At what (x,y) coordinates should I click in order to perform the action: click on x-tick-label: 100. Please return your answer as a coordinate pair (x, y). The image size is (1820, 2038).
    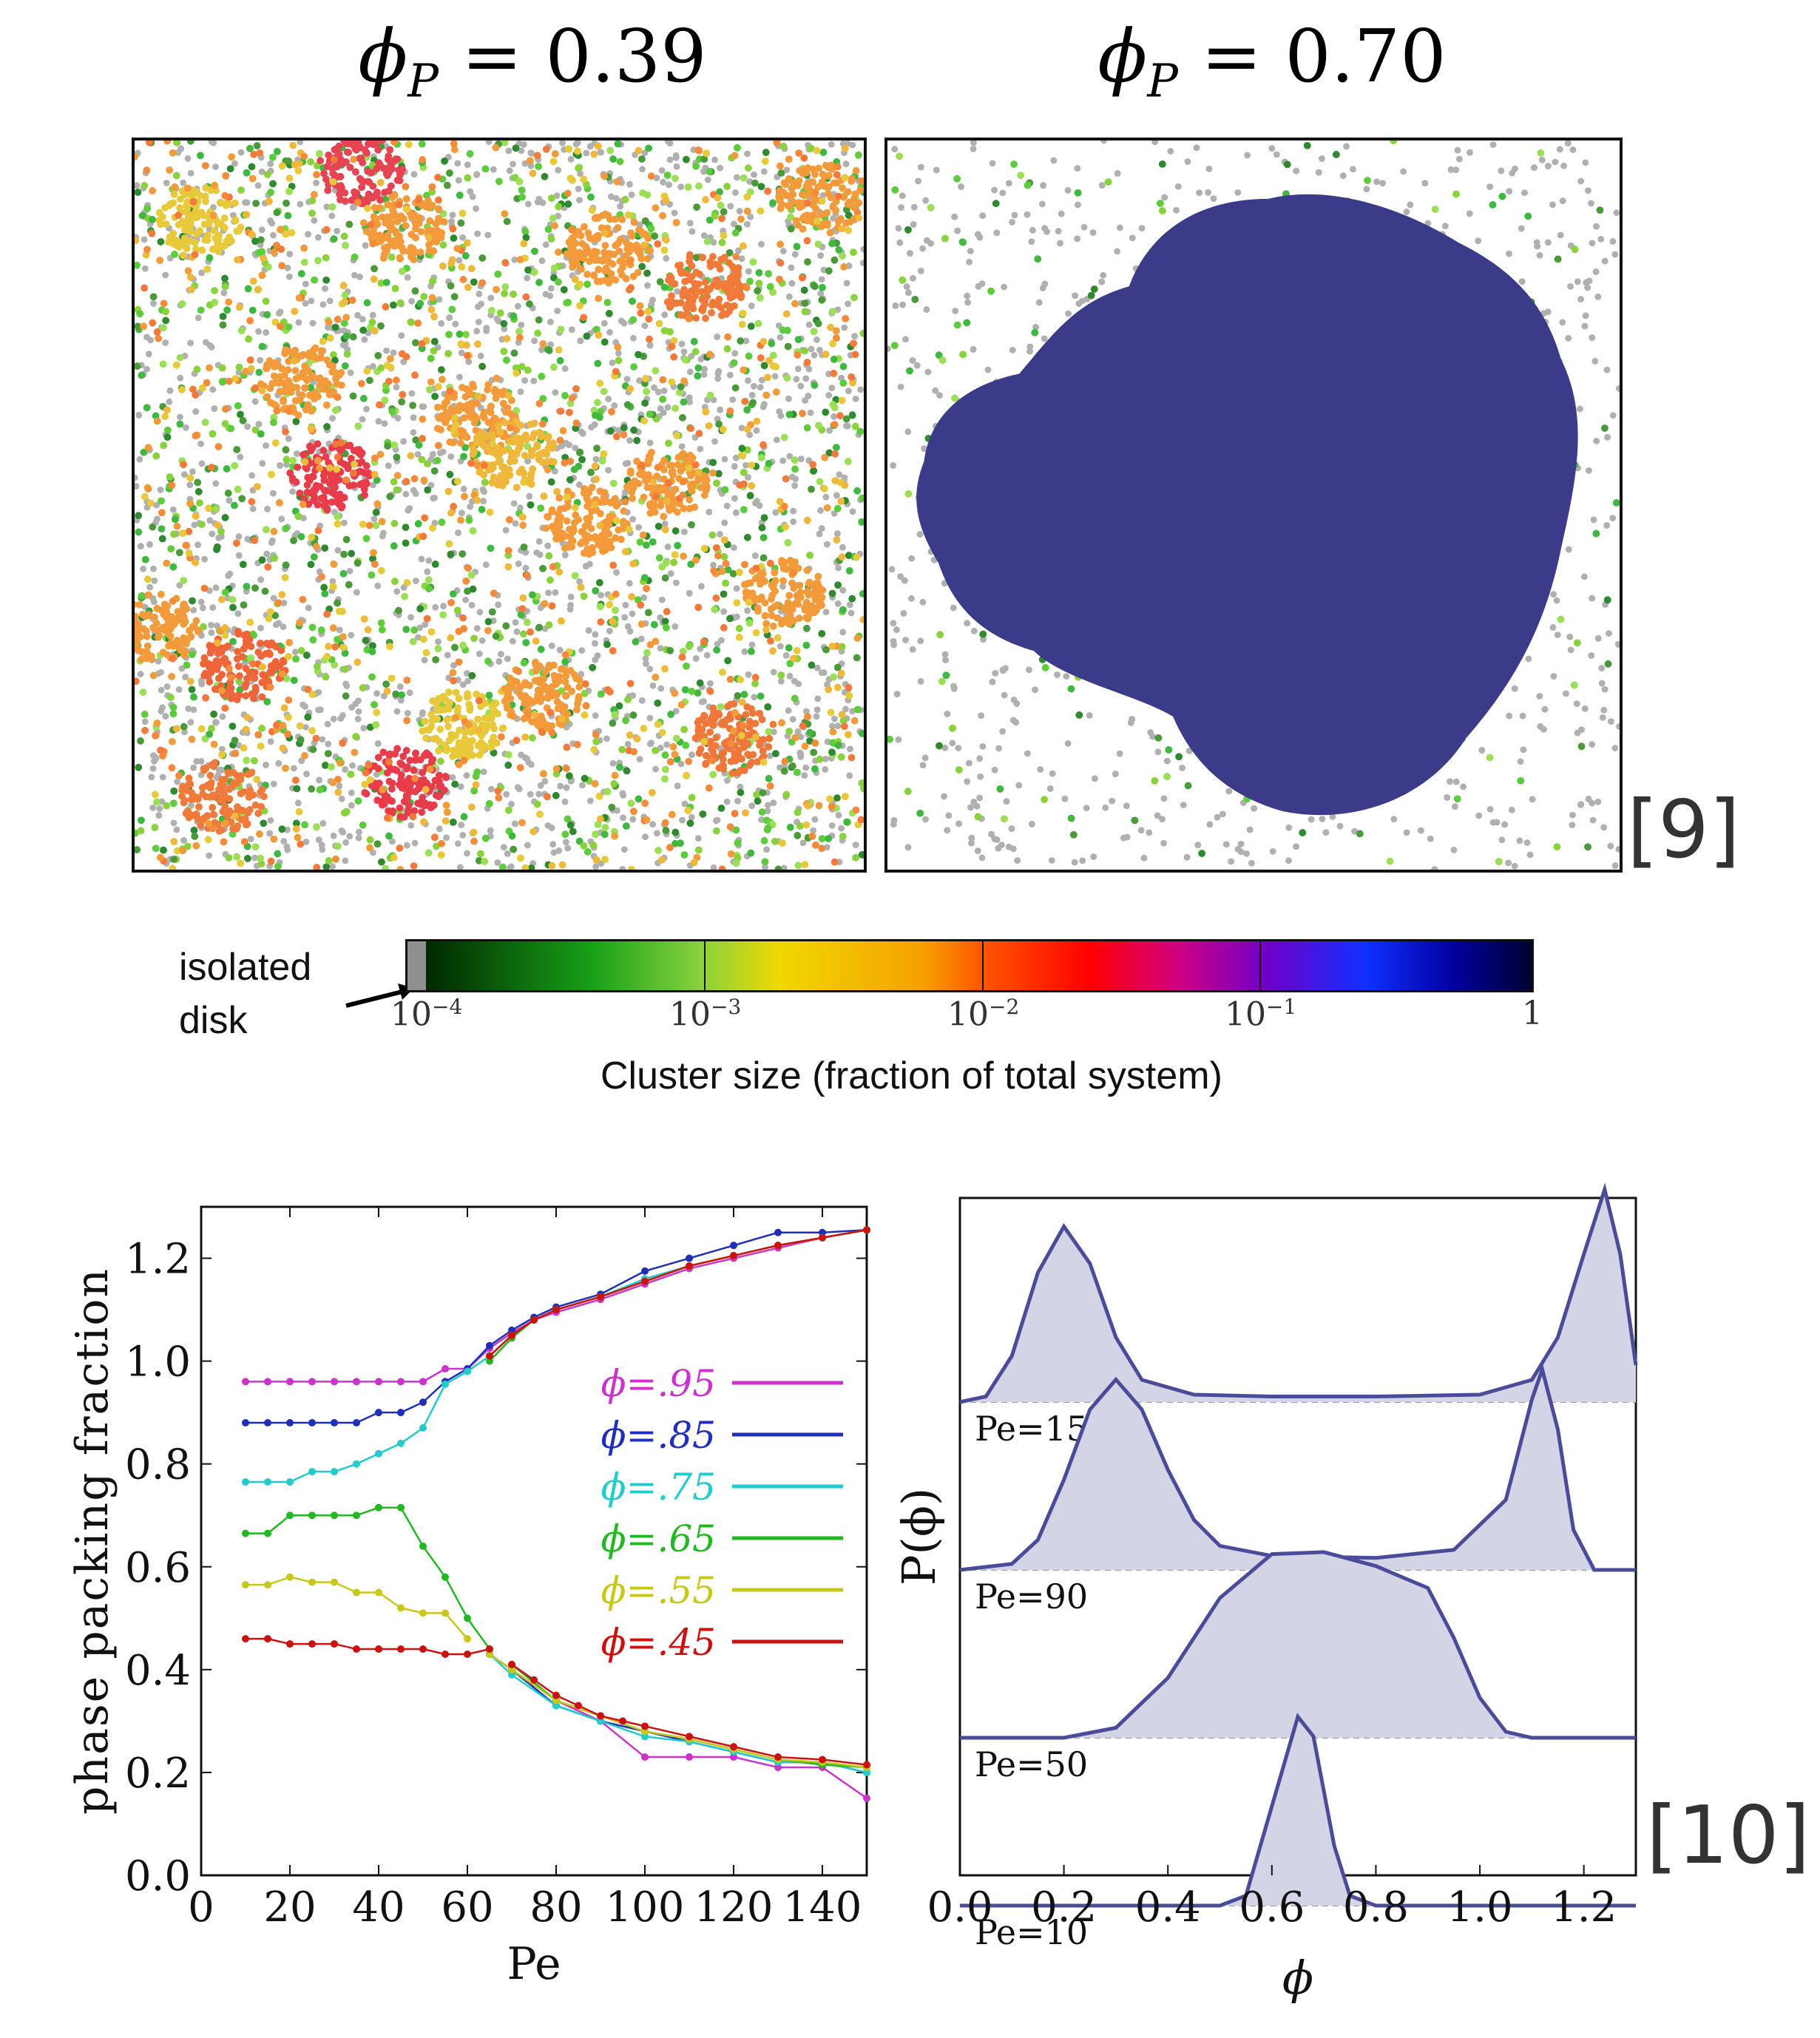
    Looking at the image, I should click on (645, 1907).